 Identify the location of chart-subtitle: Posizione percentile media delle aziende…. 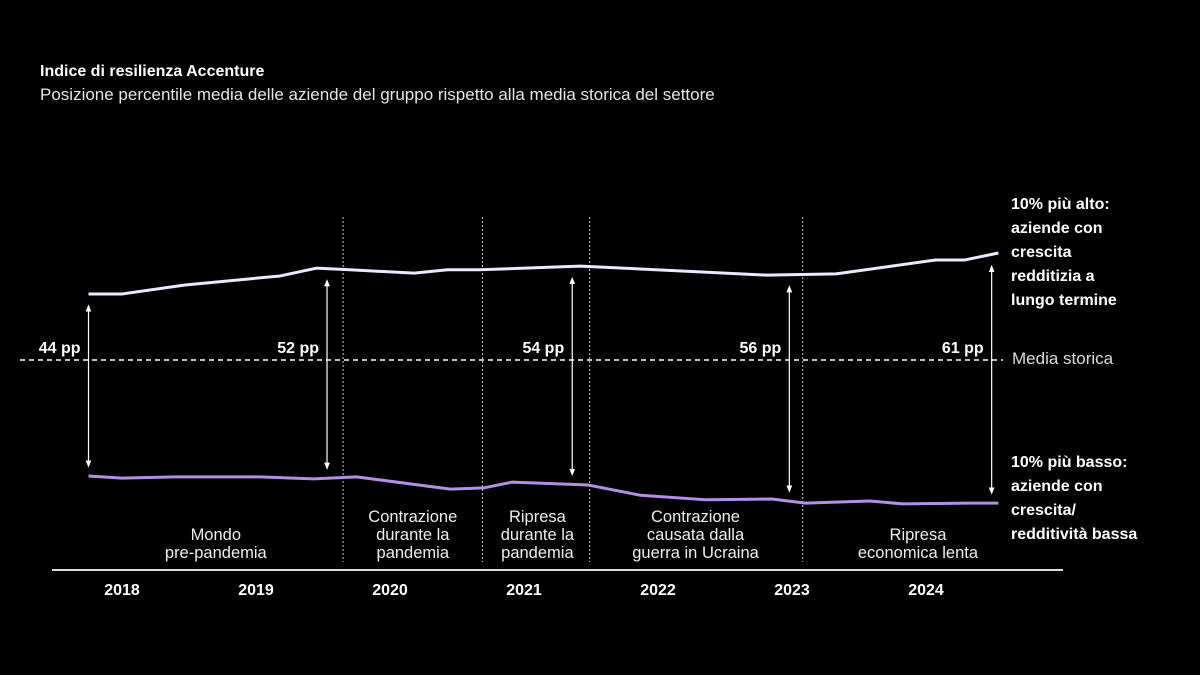
(377, 94).